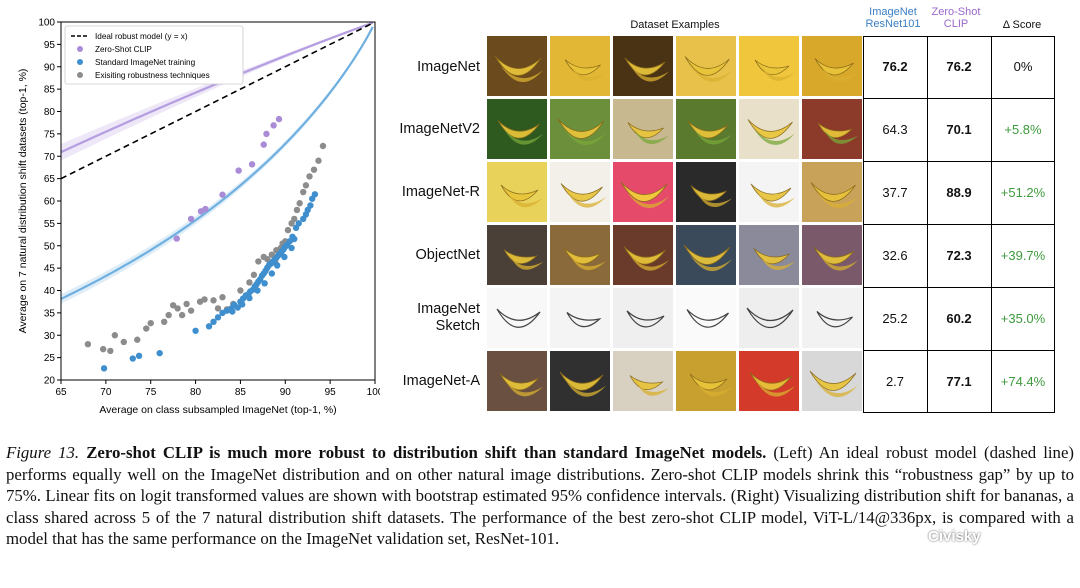 The image size is (1080, 588). I want to click on x-tick-label: 100, so click(373, 392).